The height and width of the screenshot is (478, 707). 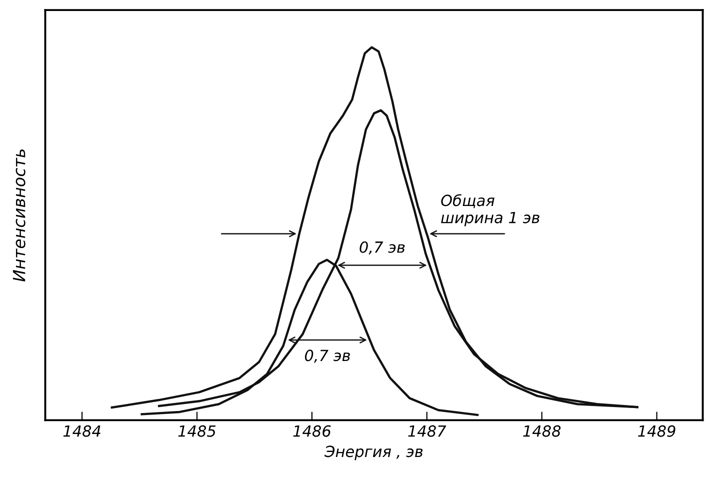 I want to click on x-tick-label: 1487, so click(x=427, y=431).